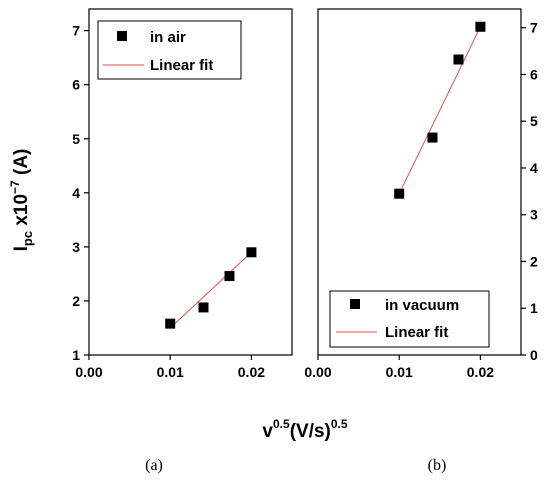  I want to click on panel-a-legend-marker, so click(122, 36).